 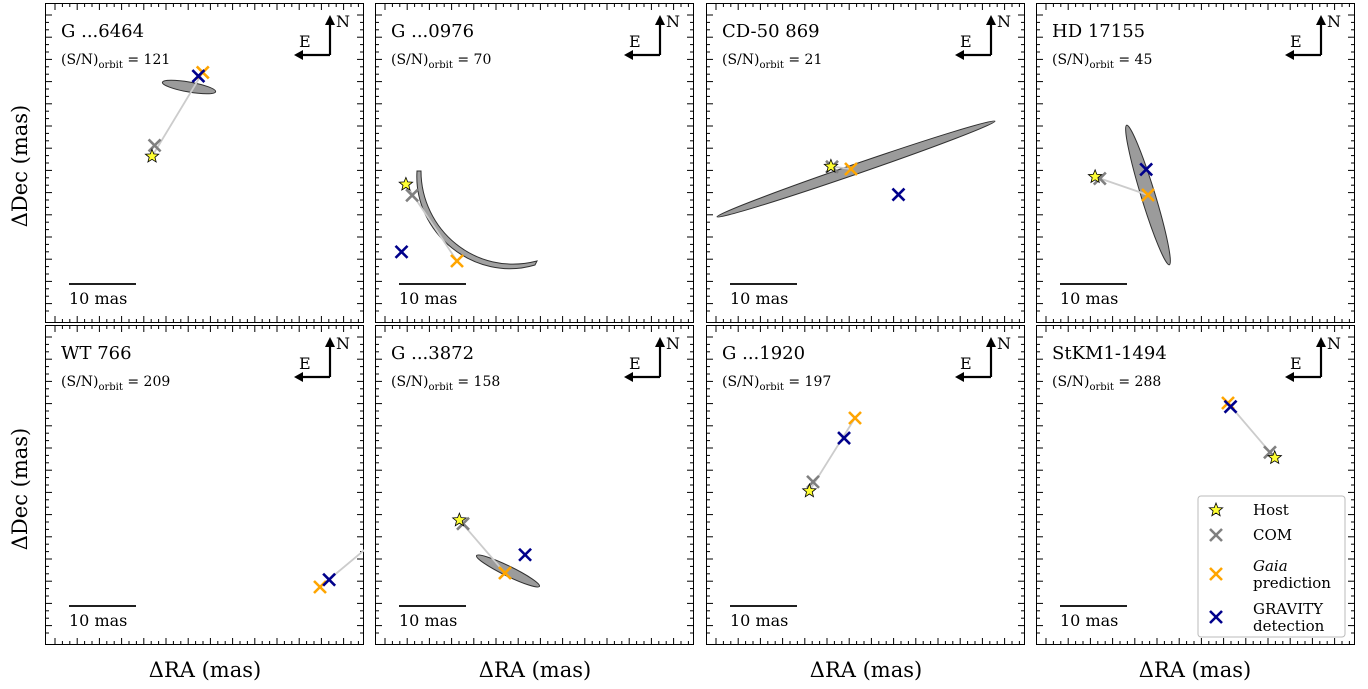 I want to click on legend-label: detection, so click(x=1289, y=626).